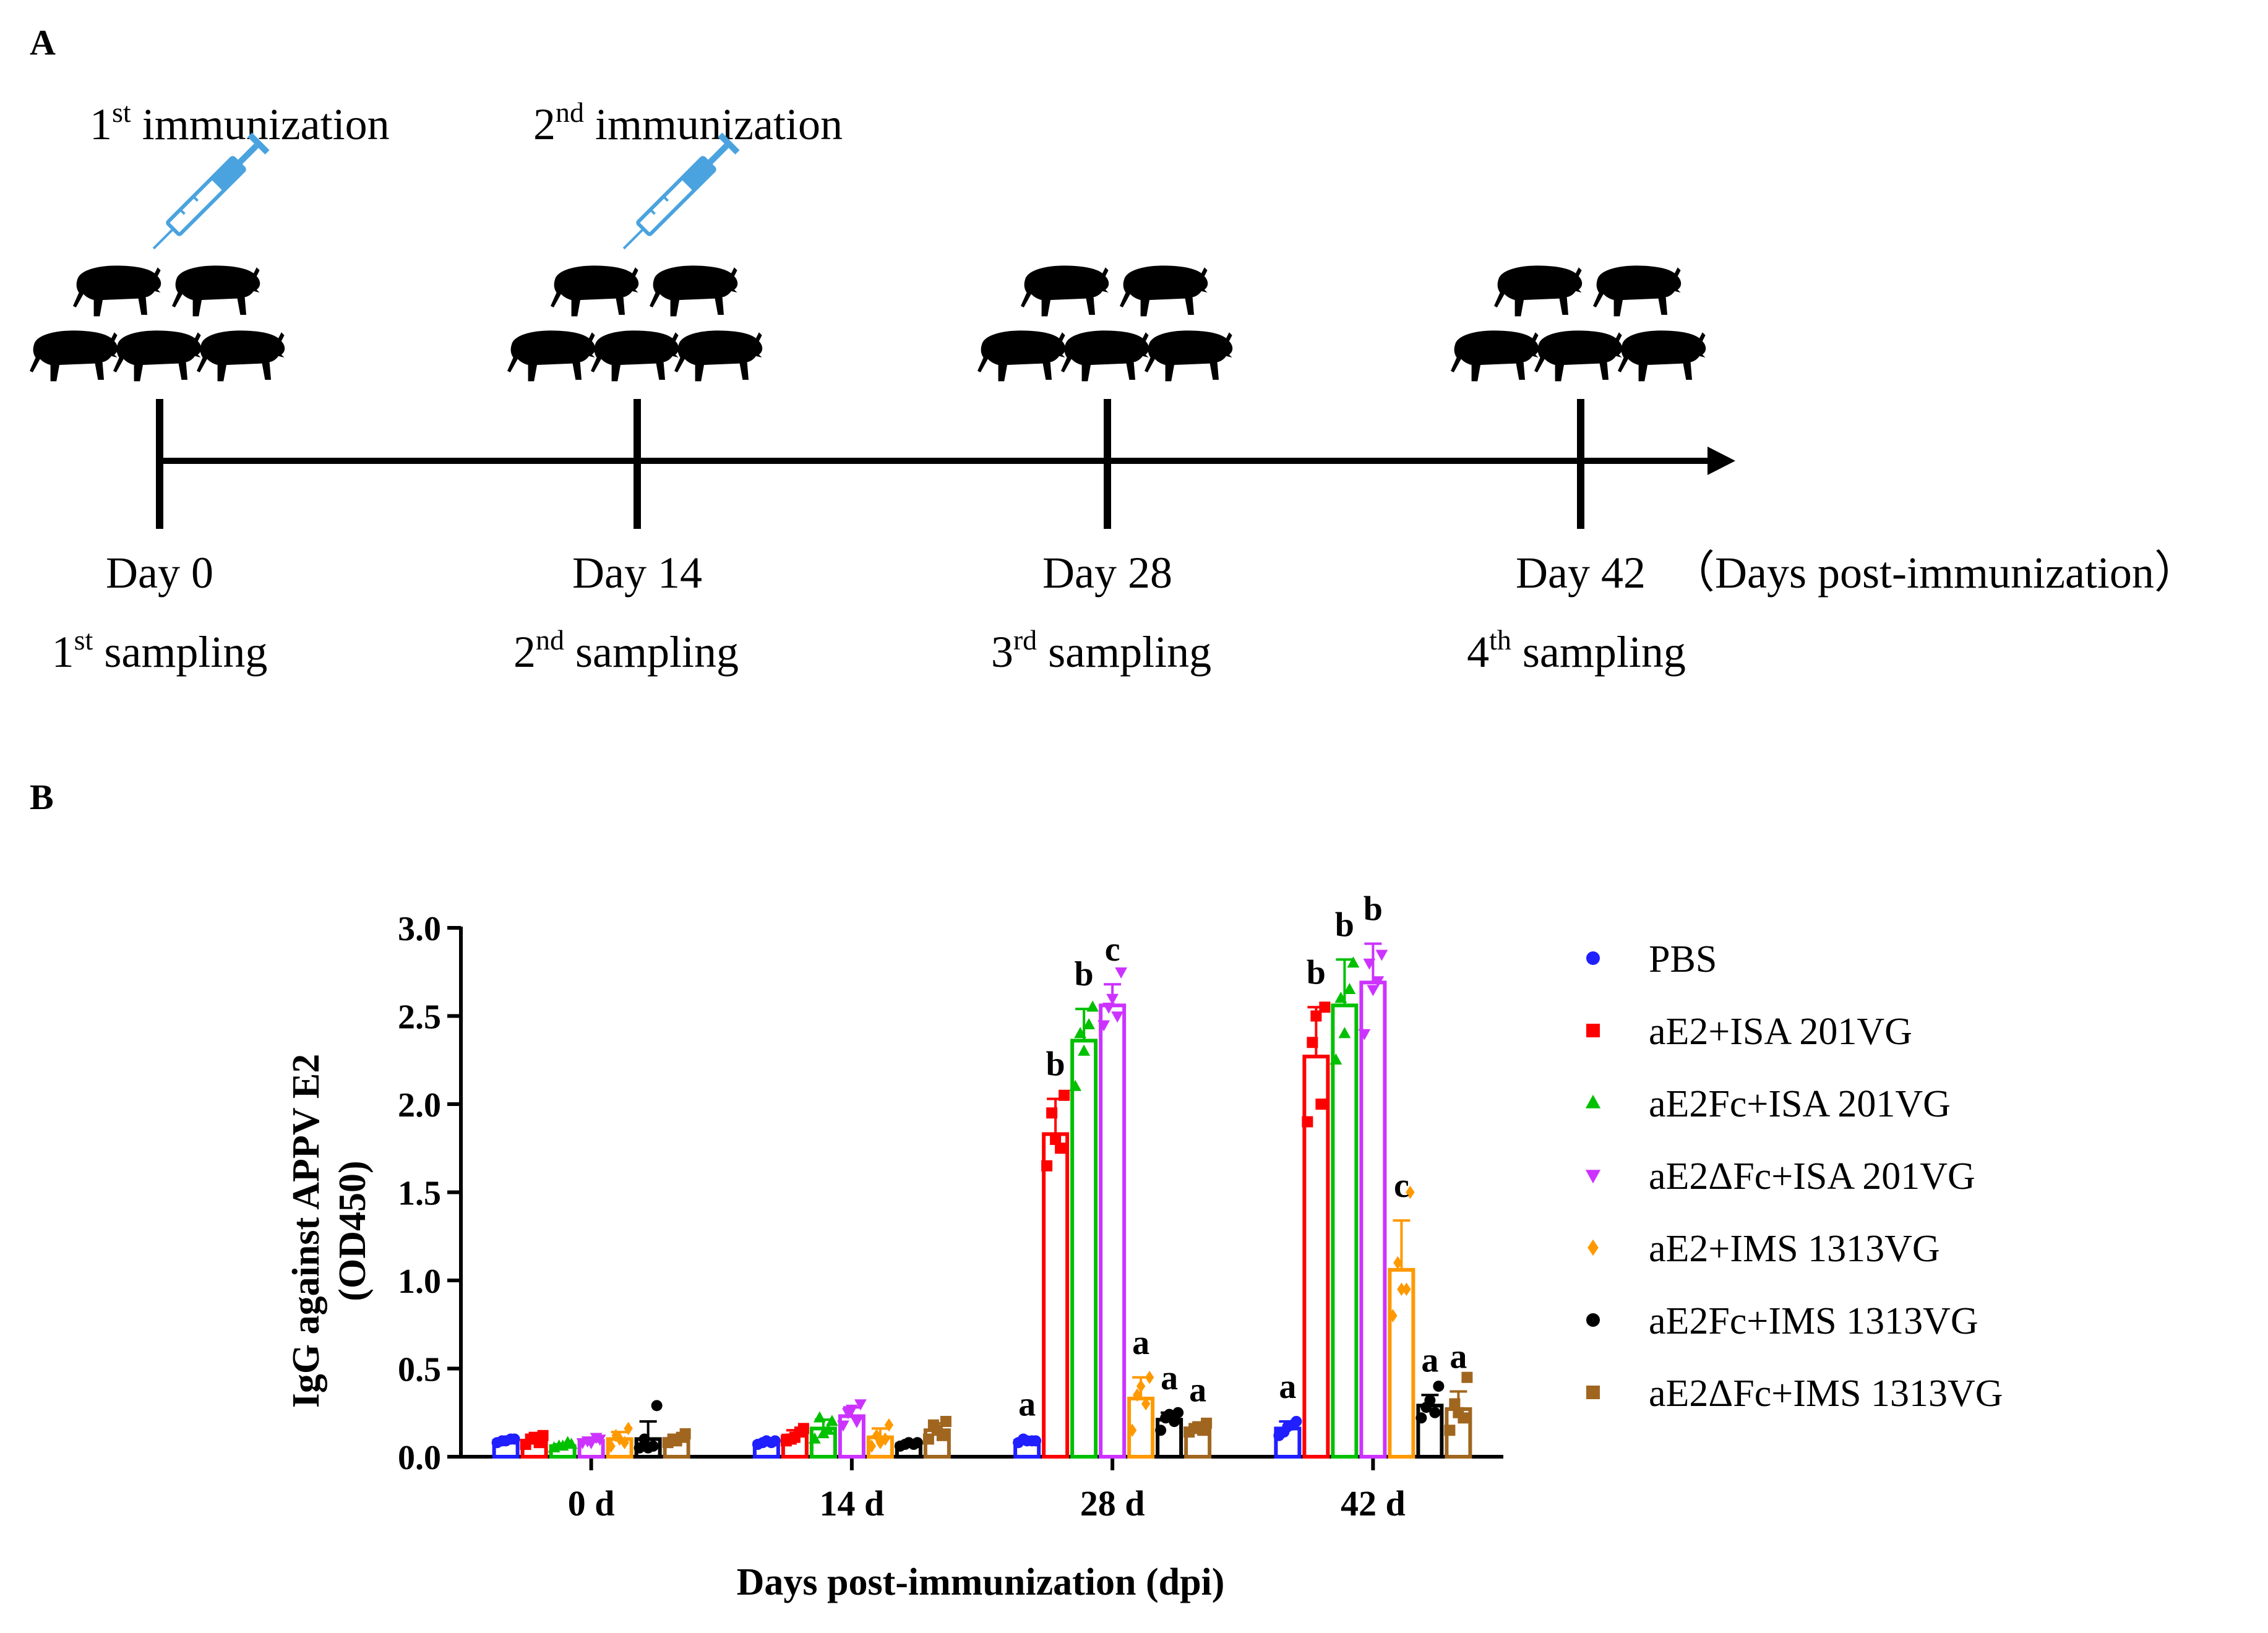 The image size is (2268, 1633). What do you see at coordinates (419, 1194) in the screenshot?
I see `y-tick-label: 1.5` at bounding box center [419, 1194].